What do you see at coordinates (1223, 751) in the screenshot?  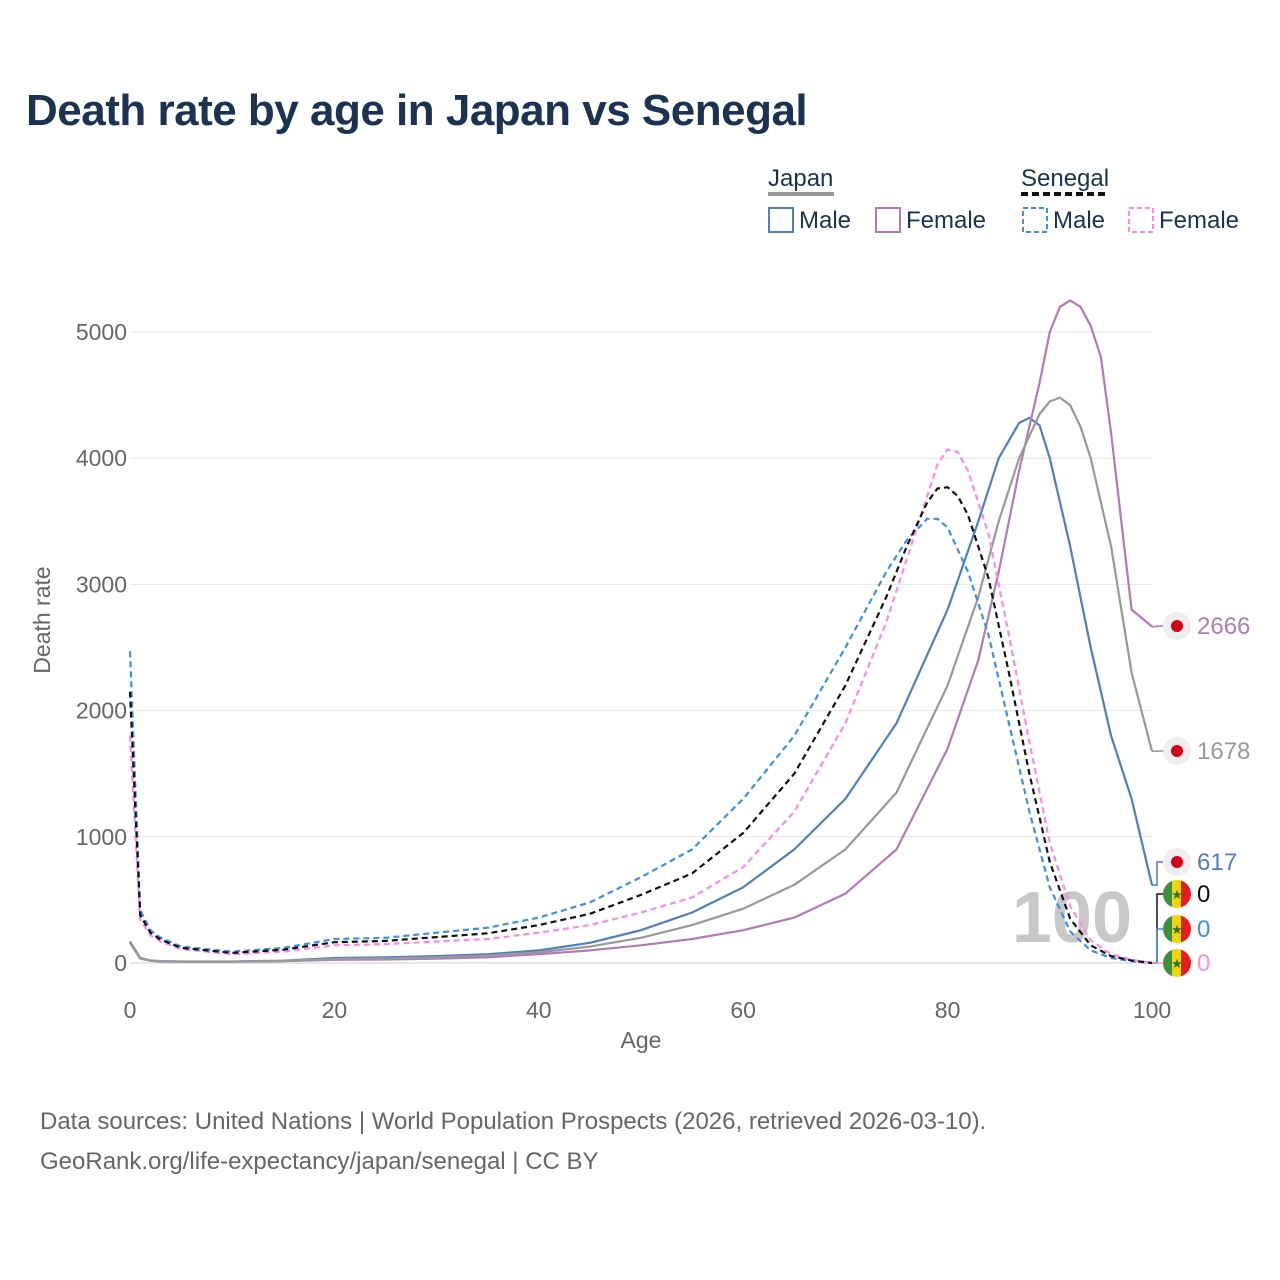 I see `end-label-japan_total: 1678` at bounding box center [1223, 751].